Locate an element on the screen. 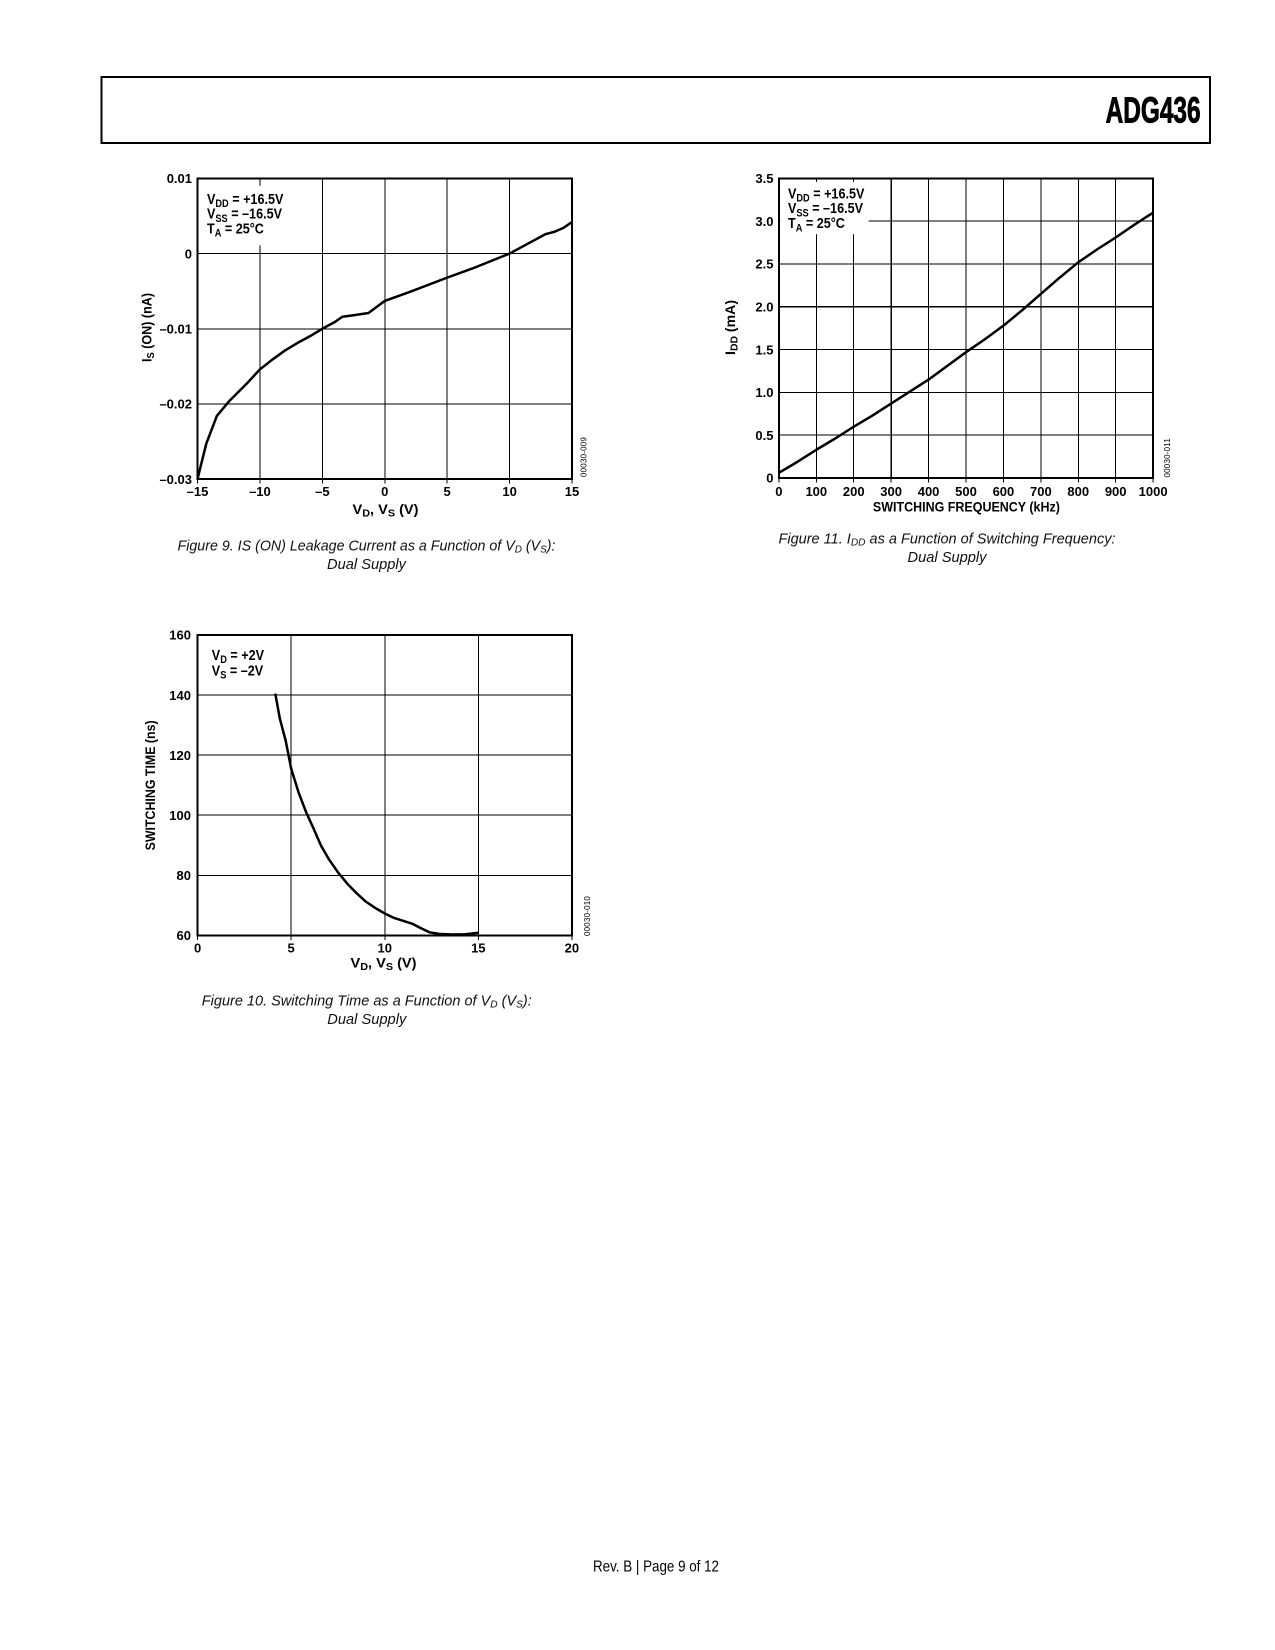 The width and height of the screenshot is (1275, 1650). svg-text: ADG436 is located at coordinates (1153, 110).